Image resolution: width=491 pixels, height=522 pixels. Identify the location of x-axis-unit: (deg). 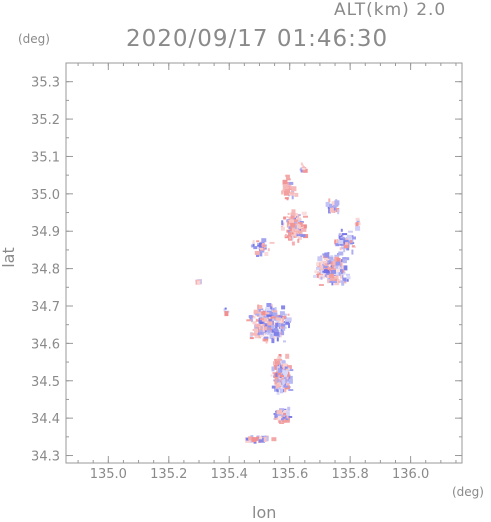
(468, 492).